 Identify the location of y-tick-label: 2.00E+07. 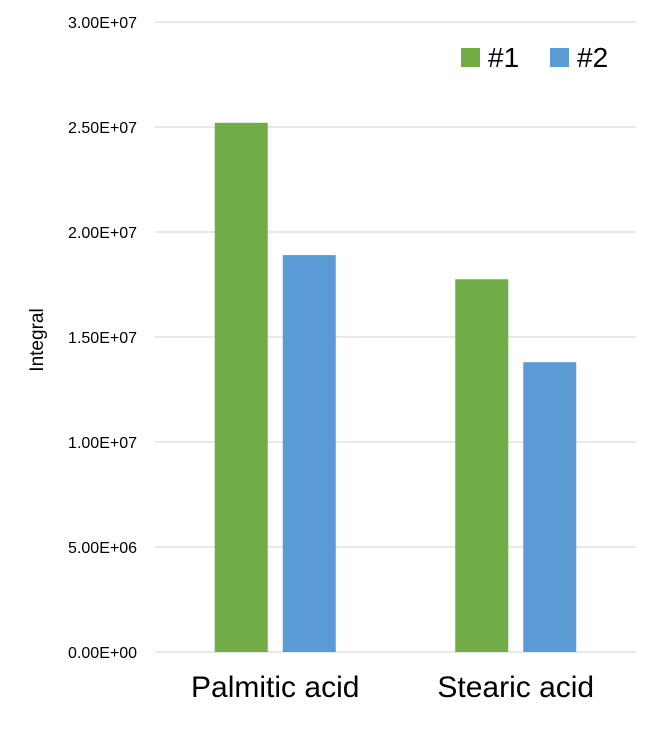
(102, 233).